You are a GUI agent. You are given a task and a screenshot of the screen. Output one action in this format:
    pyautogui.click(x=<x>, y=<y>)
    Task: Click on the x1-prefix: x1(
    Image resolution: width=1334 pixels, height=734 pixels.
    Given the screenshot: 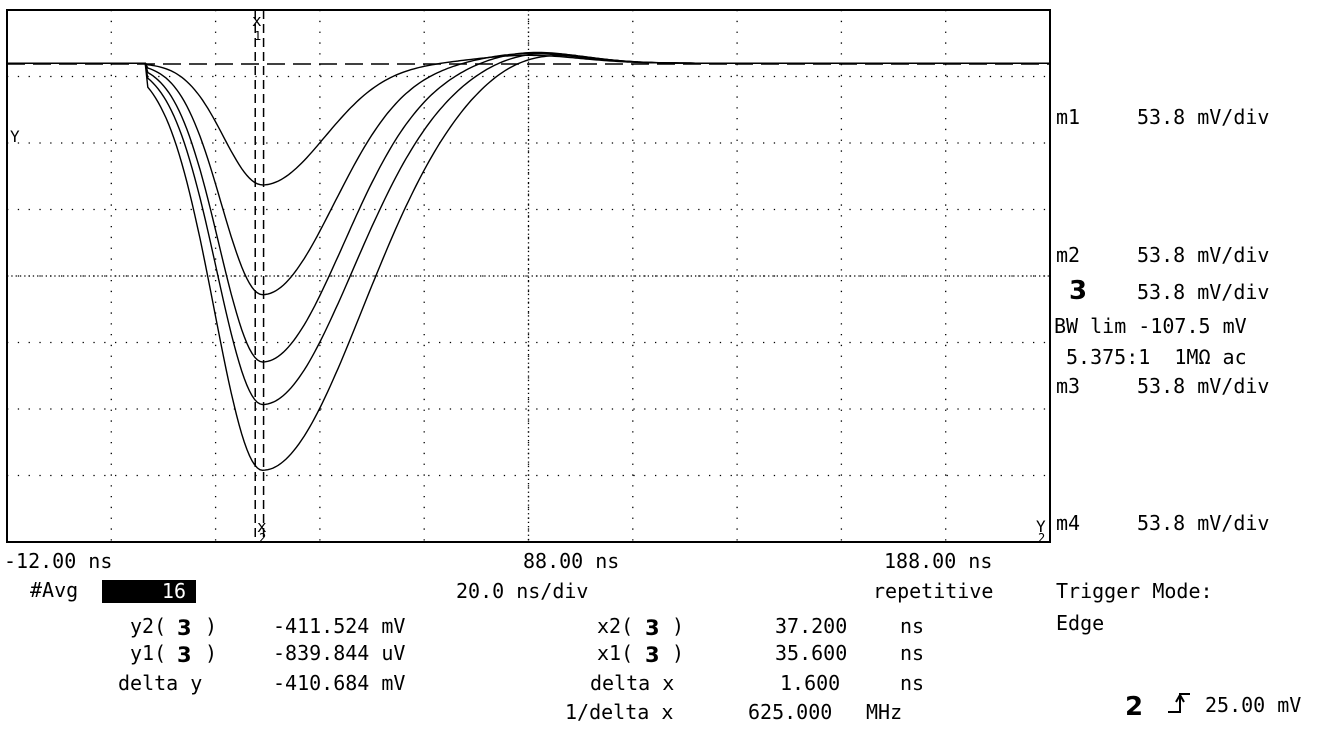 What is the action you would take?
    pyautogui.click(x=615, y=653)
    